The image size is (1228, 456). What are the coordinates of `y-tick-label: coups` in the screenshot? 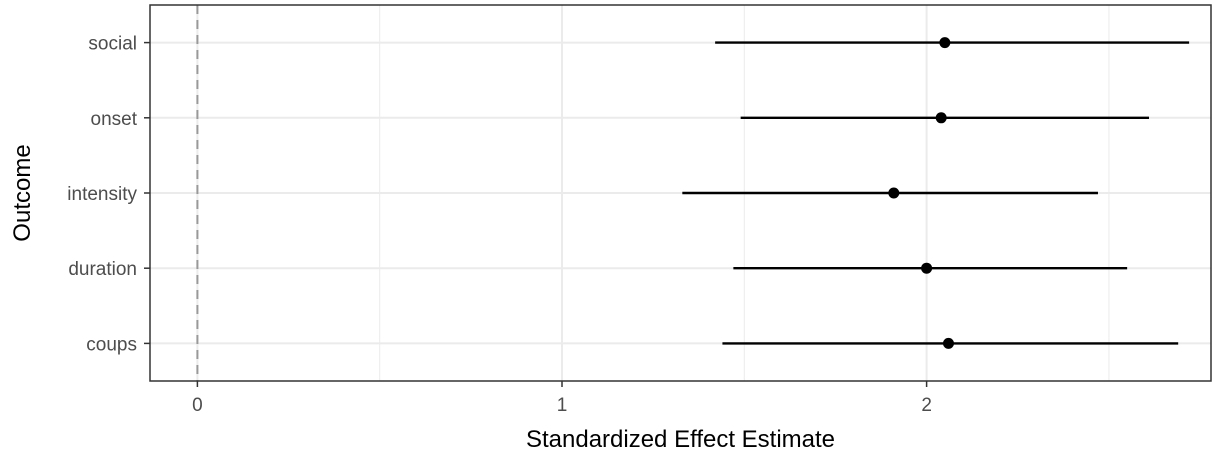 It's located at (111, 344).